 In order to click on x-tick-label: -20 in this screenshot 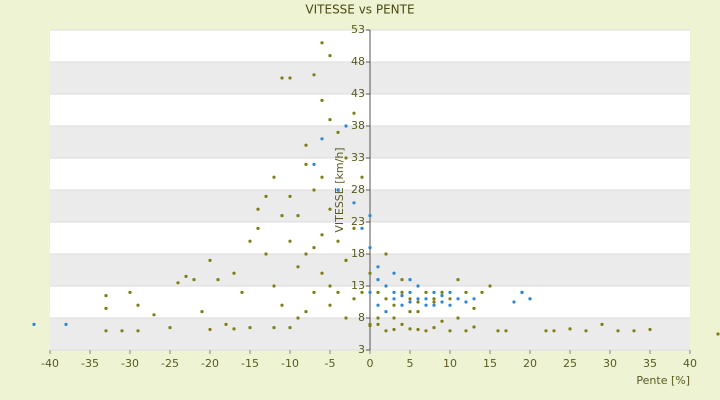, I will do `click(210, 363)`.